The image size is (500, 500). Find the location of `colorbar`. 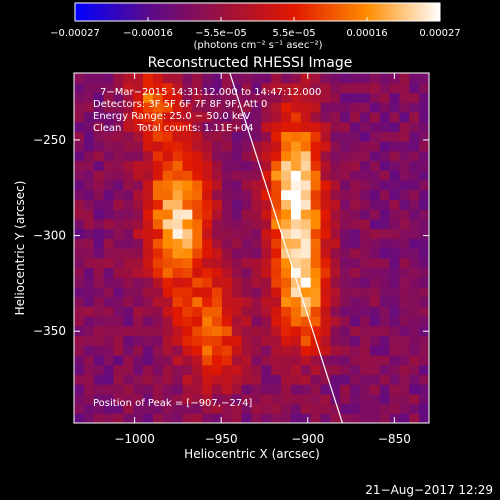

colorbar is located at coordinates (257, 12).